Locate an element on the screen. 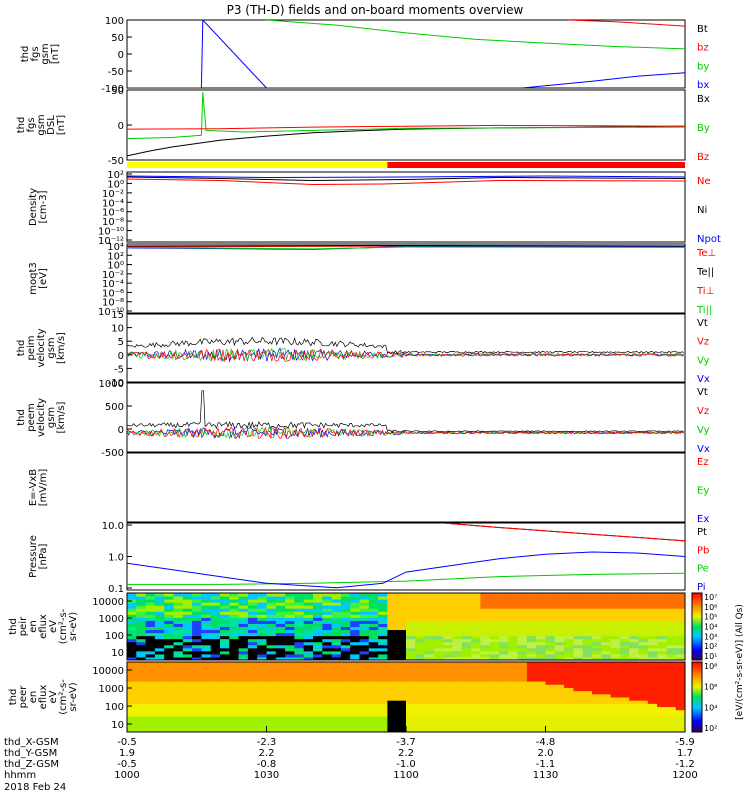 The image size is (750, 800). legend-entry: Te|| is located at coordinates (705, 272).